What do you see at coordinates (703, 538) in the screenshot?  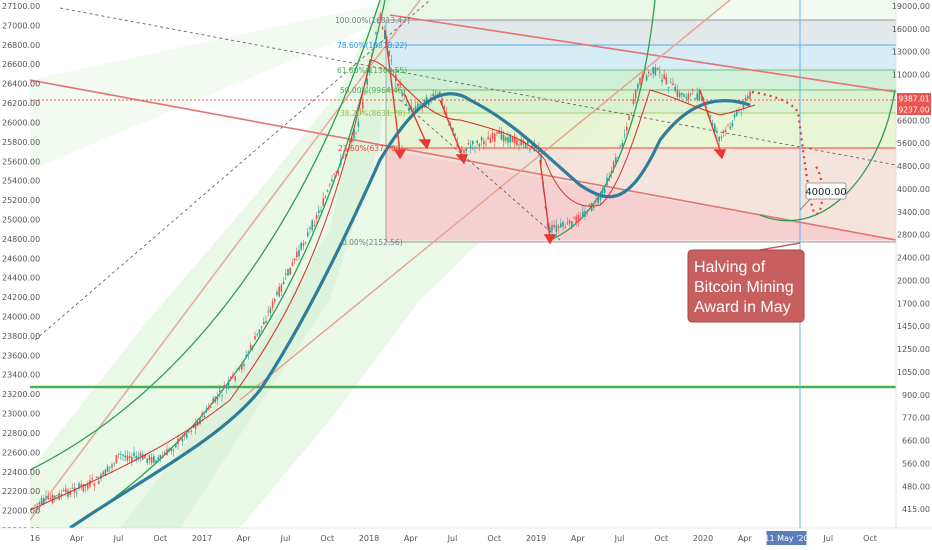 I see `time-tick-label: 2020` at bounding box center [703, 538].